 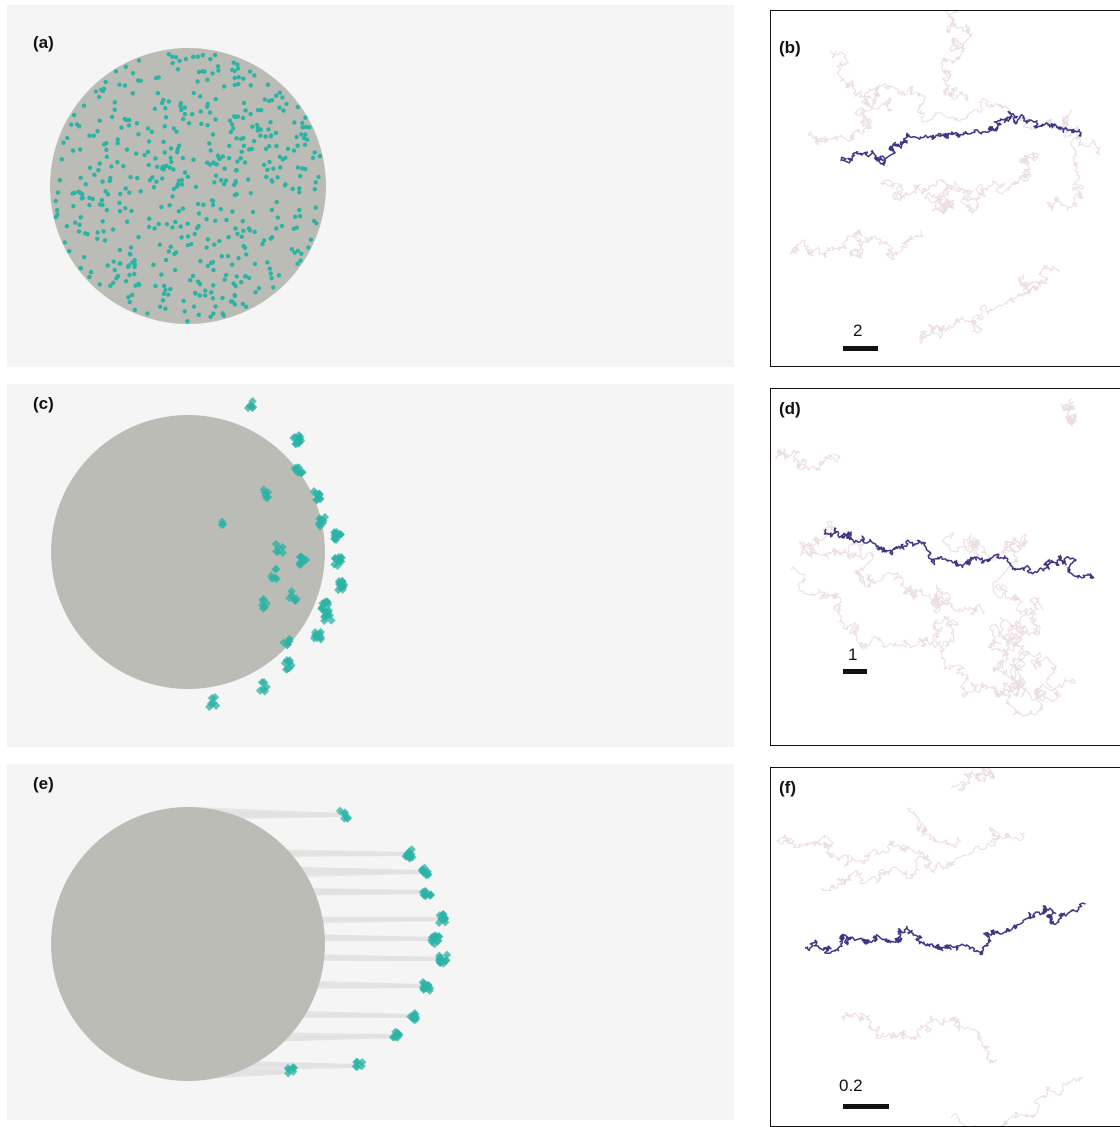 I want to click on panel-b-scale-label: 2, so click(x=857, y=331).